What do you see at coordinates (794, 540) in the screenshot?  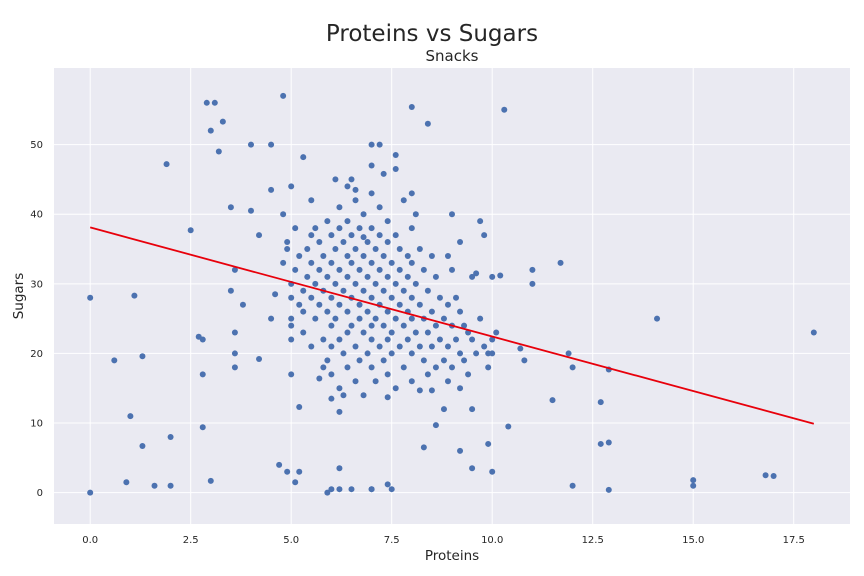 I see `x-tick-label: 17.5` at bounding box center [794, 540].